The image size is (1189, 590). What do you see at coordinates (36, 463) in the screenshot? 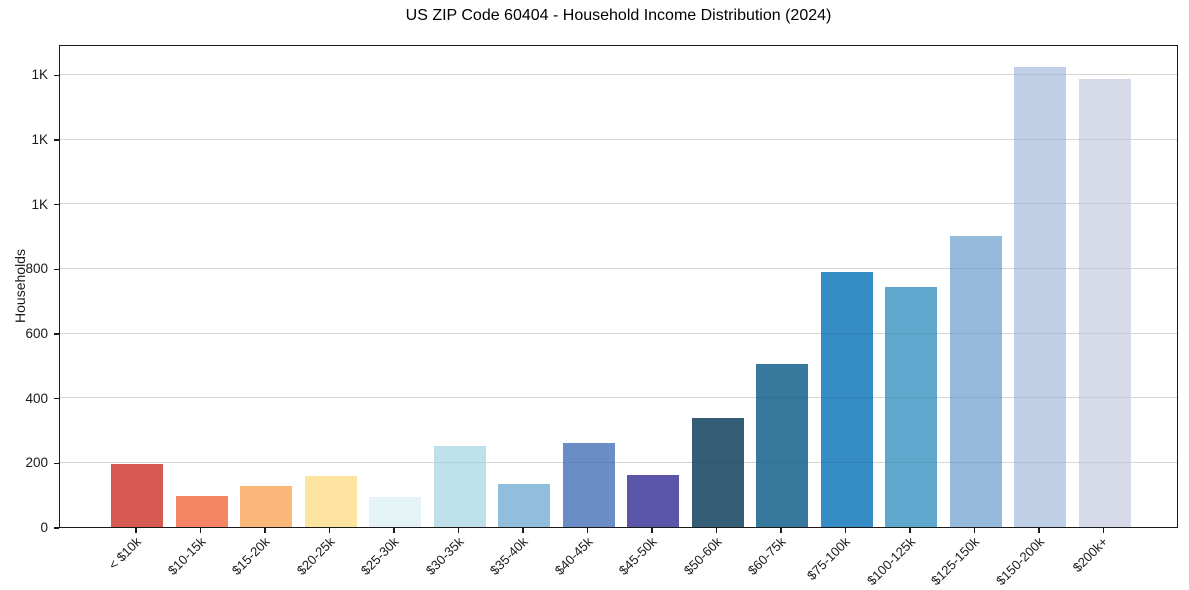
I see `y-tick-label: 200` at bounding box center [36, 463].